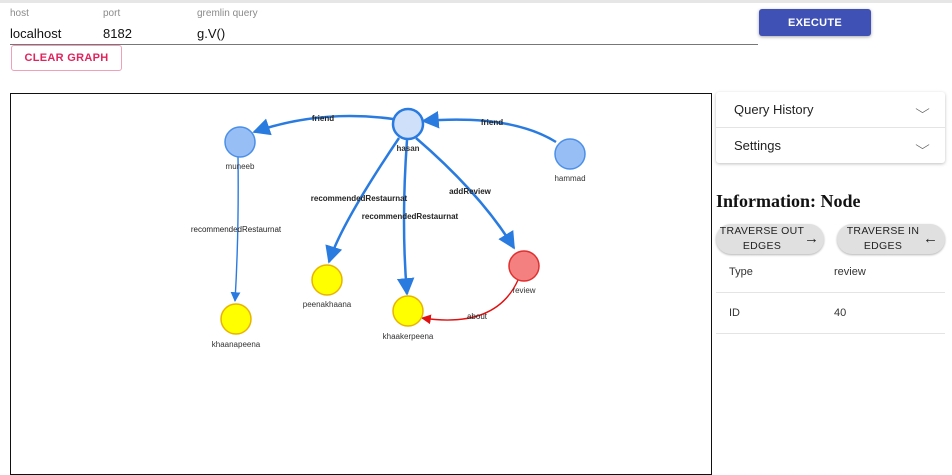  What do you see at coordinates (762, 246) in the screenshot?
I see `traverse-out-line2: EDGES` at bounding box center [762, 246].